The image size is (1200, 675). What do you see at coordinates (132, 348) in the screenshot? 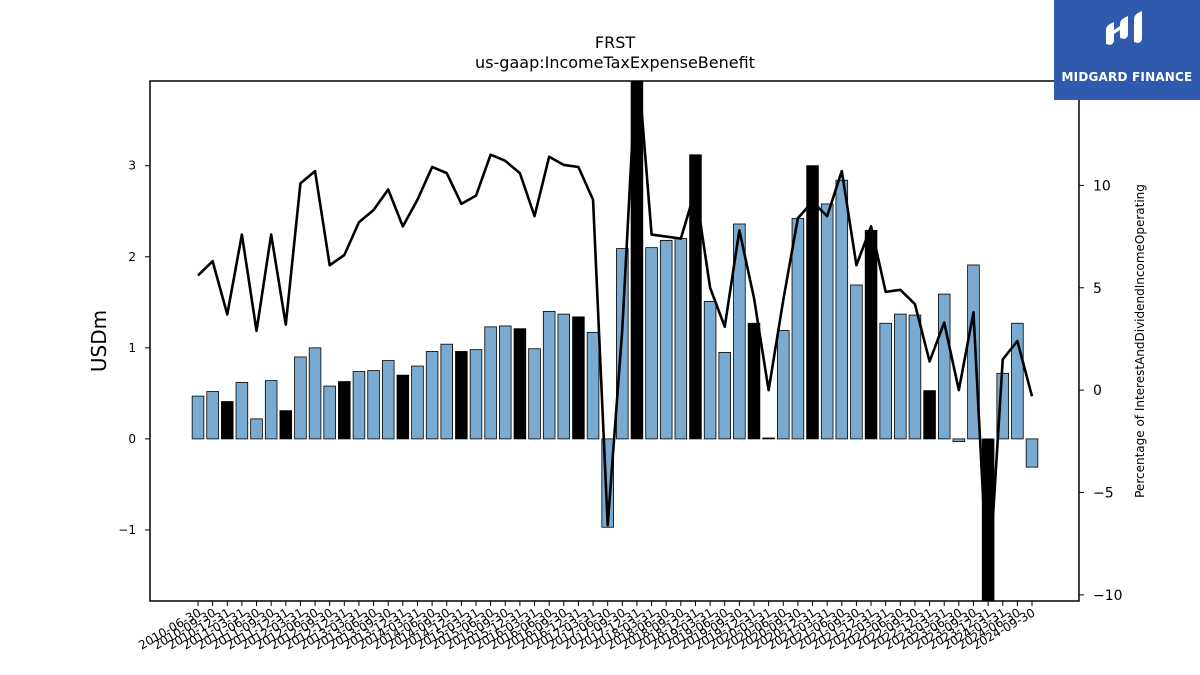
I see `y-tick-label: 1` at bounding box center [132, 348].